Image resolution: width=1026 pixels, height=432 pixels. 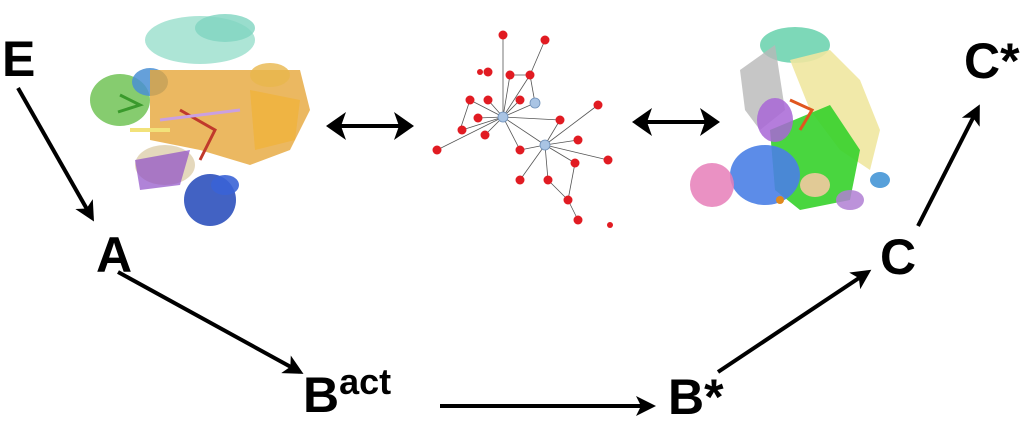 I want to click on cryo-em-map-icon, so click(x=790, y=118).